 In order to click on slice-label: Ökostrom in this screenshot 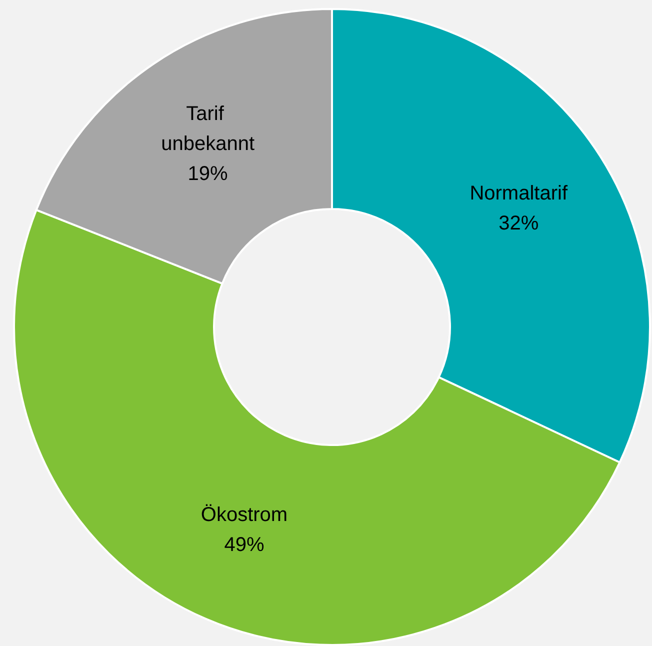, I will do `click(244, 515)`.